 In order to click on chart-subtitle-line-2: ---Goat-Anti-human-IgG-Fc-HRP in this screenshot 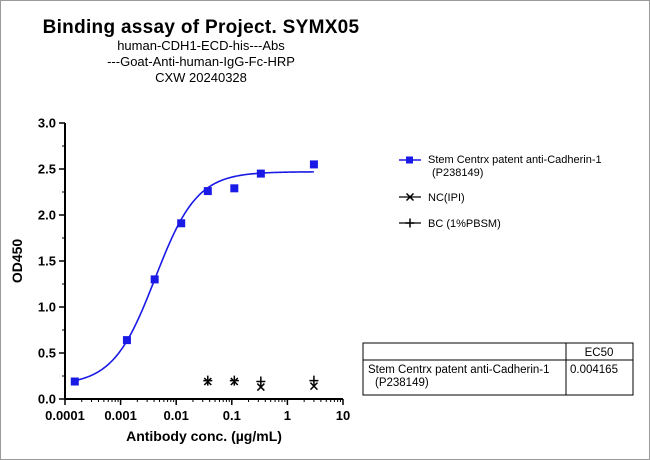, I will do `click(201, 61)`.